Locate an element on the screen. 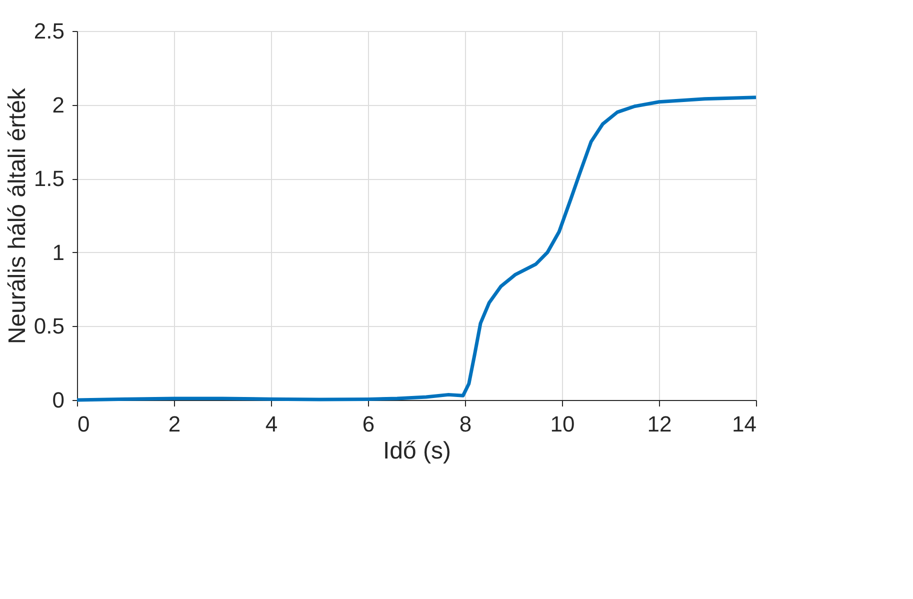 This screenshot has width=913, height=599. y-tick-label: 2.5 is located at coordinates (49, 31).